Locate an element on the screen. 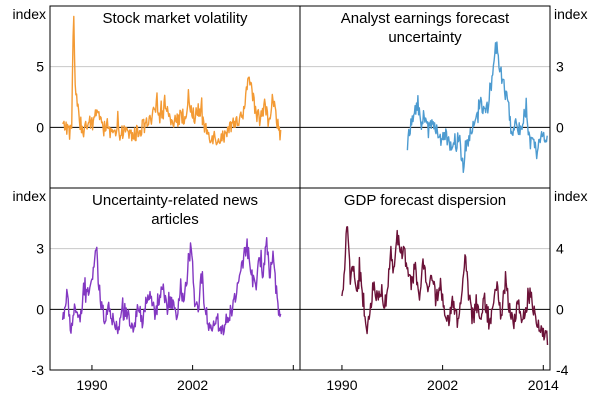 The width and height of the screenshot is (600, 400). x-axis: 1990 2002 1990 2002 2014 is located at coordinates (317, 379).